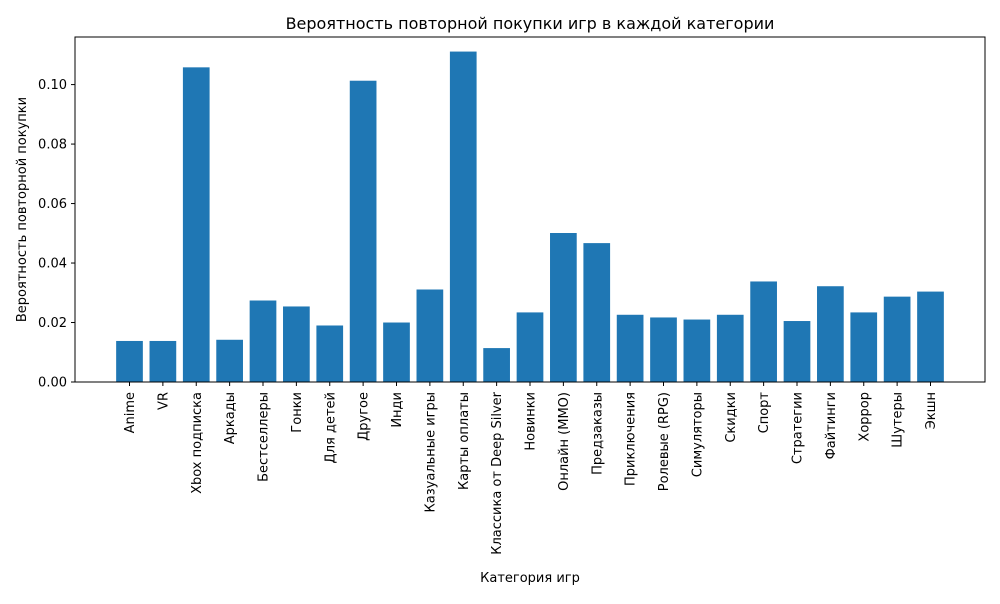 The width and height of the screenshot is (1000, 604). What do you see at coordinates (664, 441) in the screenshot?
I see `x-tick-label: Ролевые (RPG)` at bounding box center [664, 441].